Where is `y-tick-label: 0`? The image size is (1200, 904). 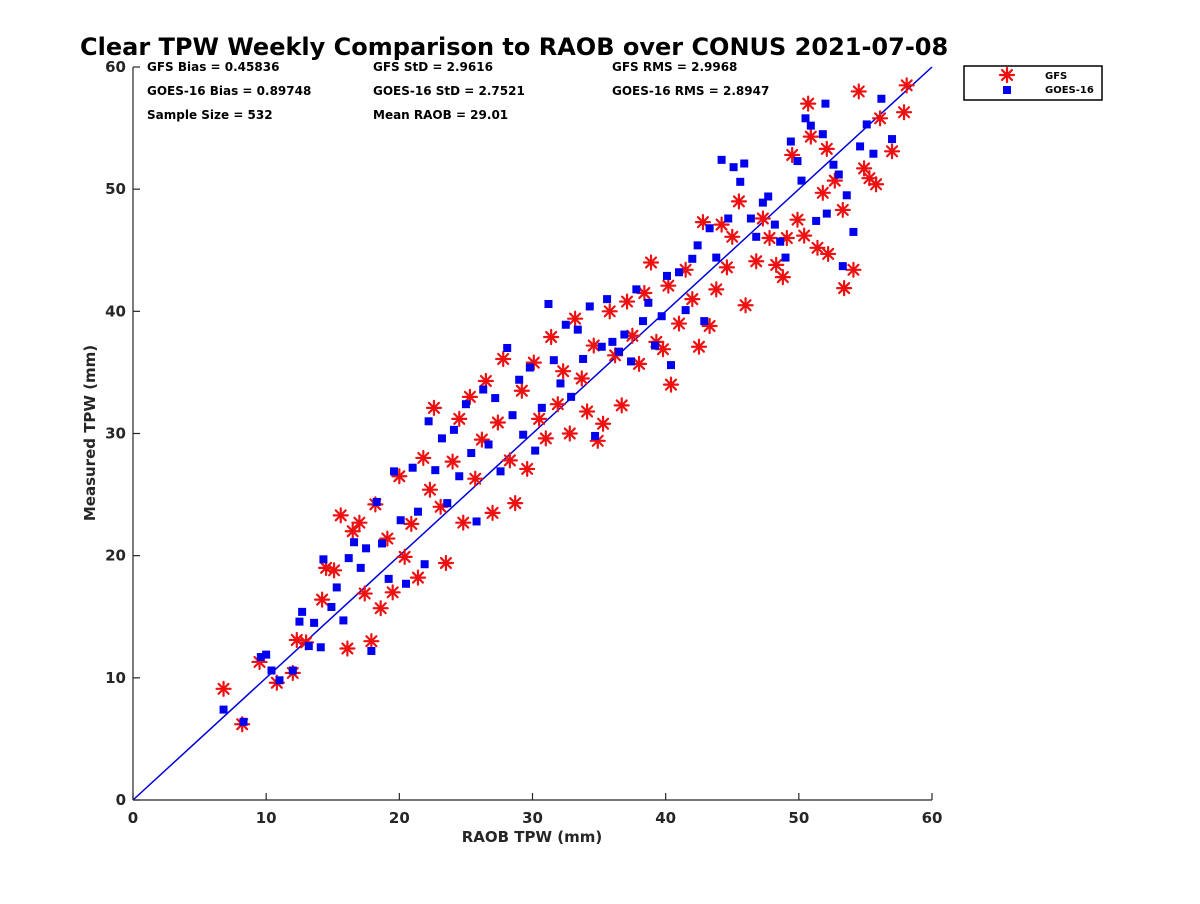
y-tick-label: 0 is located at coordinates (121, 800).